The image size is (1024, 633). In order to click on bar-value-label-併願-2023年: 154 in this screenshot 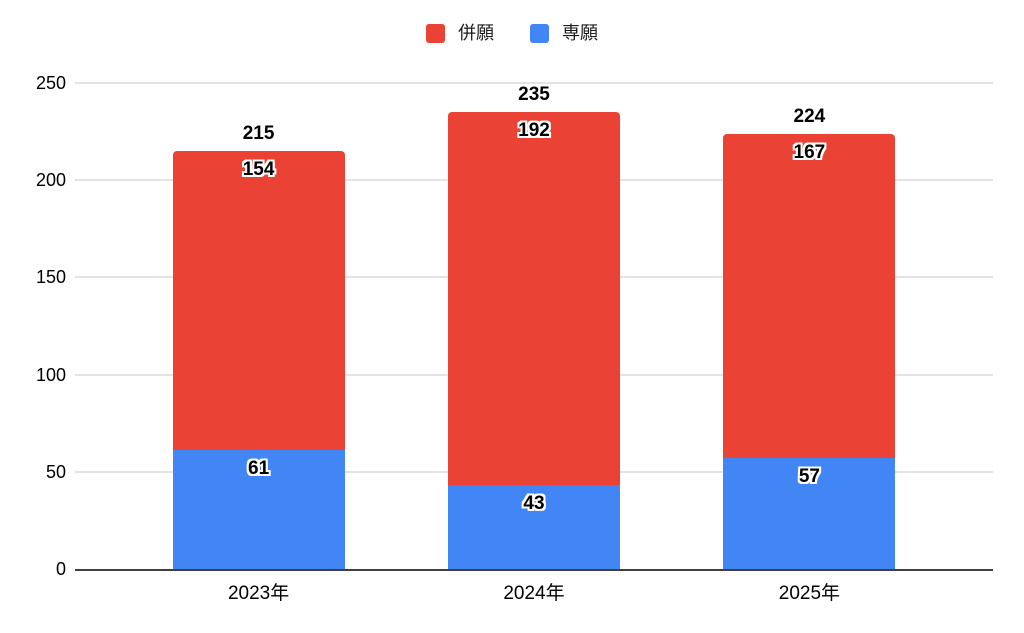, I will do `click(258, 170)`.